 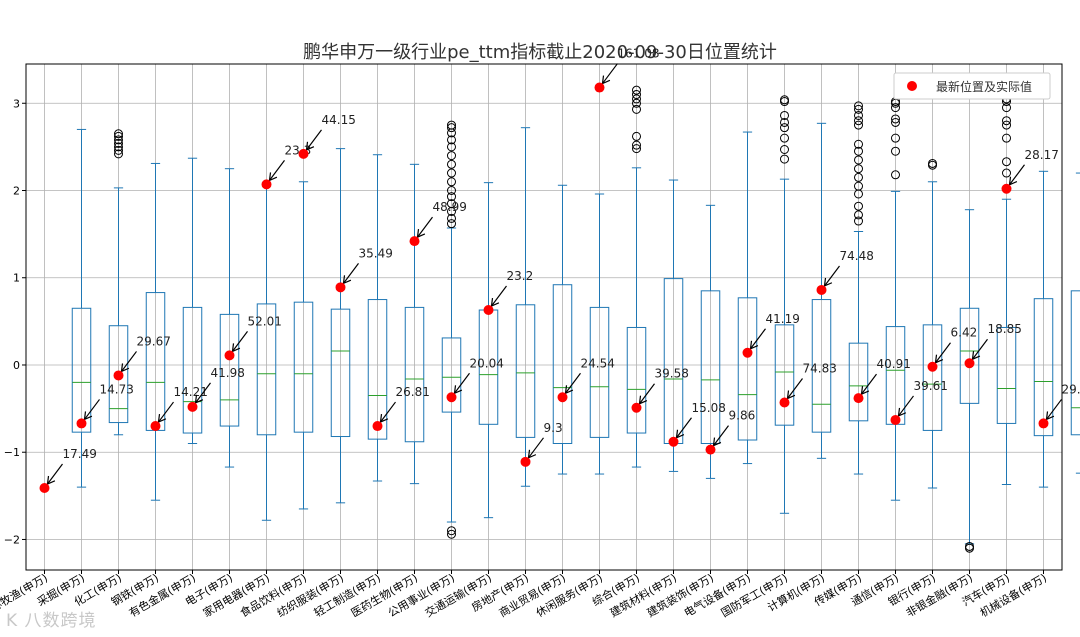 What do you see at coordinates (16, 278) in the screenshot?
I see `y-tick-label: 1` at bounding box center [16, 278].